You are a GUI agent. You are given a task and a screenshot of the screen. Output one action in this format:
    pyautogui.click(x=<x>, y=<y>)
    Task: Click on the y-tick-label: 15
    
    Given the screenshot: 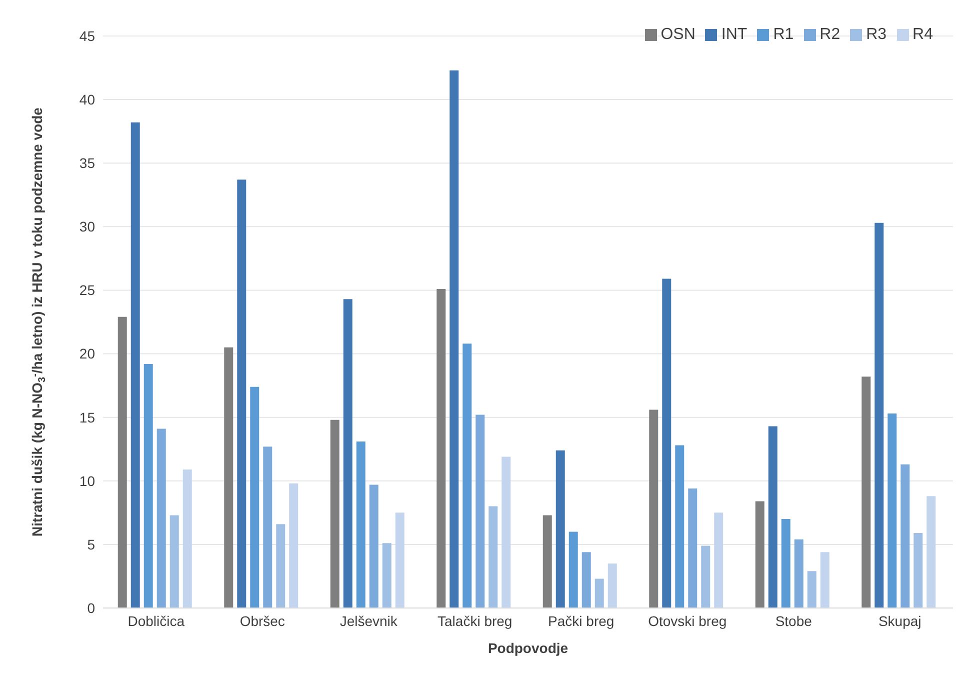 What is the action you would take?
    pyautogui.click(x=87, y=417)
    